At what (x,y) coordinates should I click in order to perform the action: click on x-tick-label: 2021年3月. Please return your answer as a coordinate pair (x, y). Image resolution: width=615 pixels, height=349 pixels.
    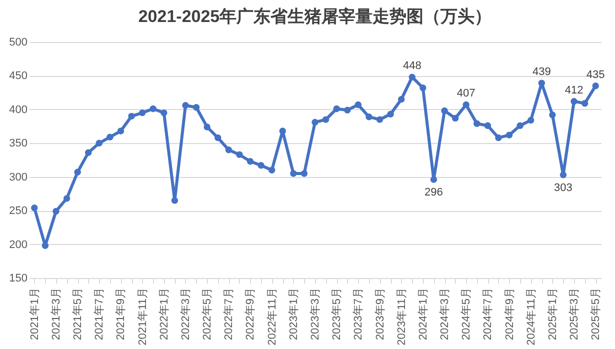
    Looking at the image, I should click on (56, 314).